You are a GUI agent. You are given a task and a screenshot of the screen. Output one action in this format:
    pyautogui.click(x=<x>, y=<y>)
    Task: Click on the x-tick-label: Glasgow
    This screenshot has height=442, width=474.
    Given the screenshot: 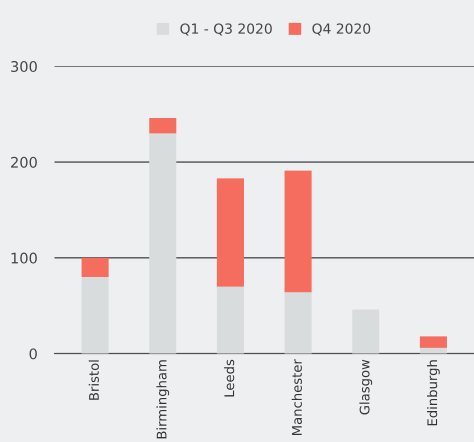 What is the action you would take?
    pyautogui.click(x=365, y=387)
    